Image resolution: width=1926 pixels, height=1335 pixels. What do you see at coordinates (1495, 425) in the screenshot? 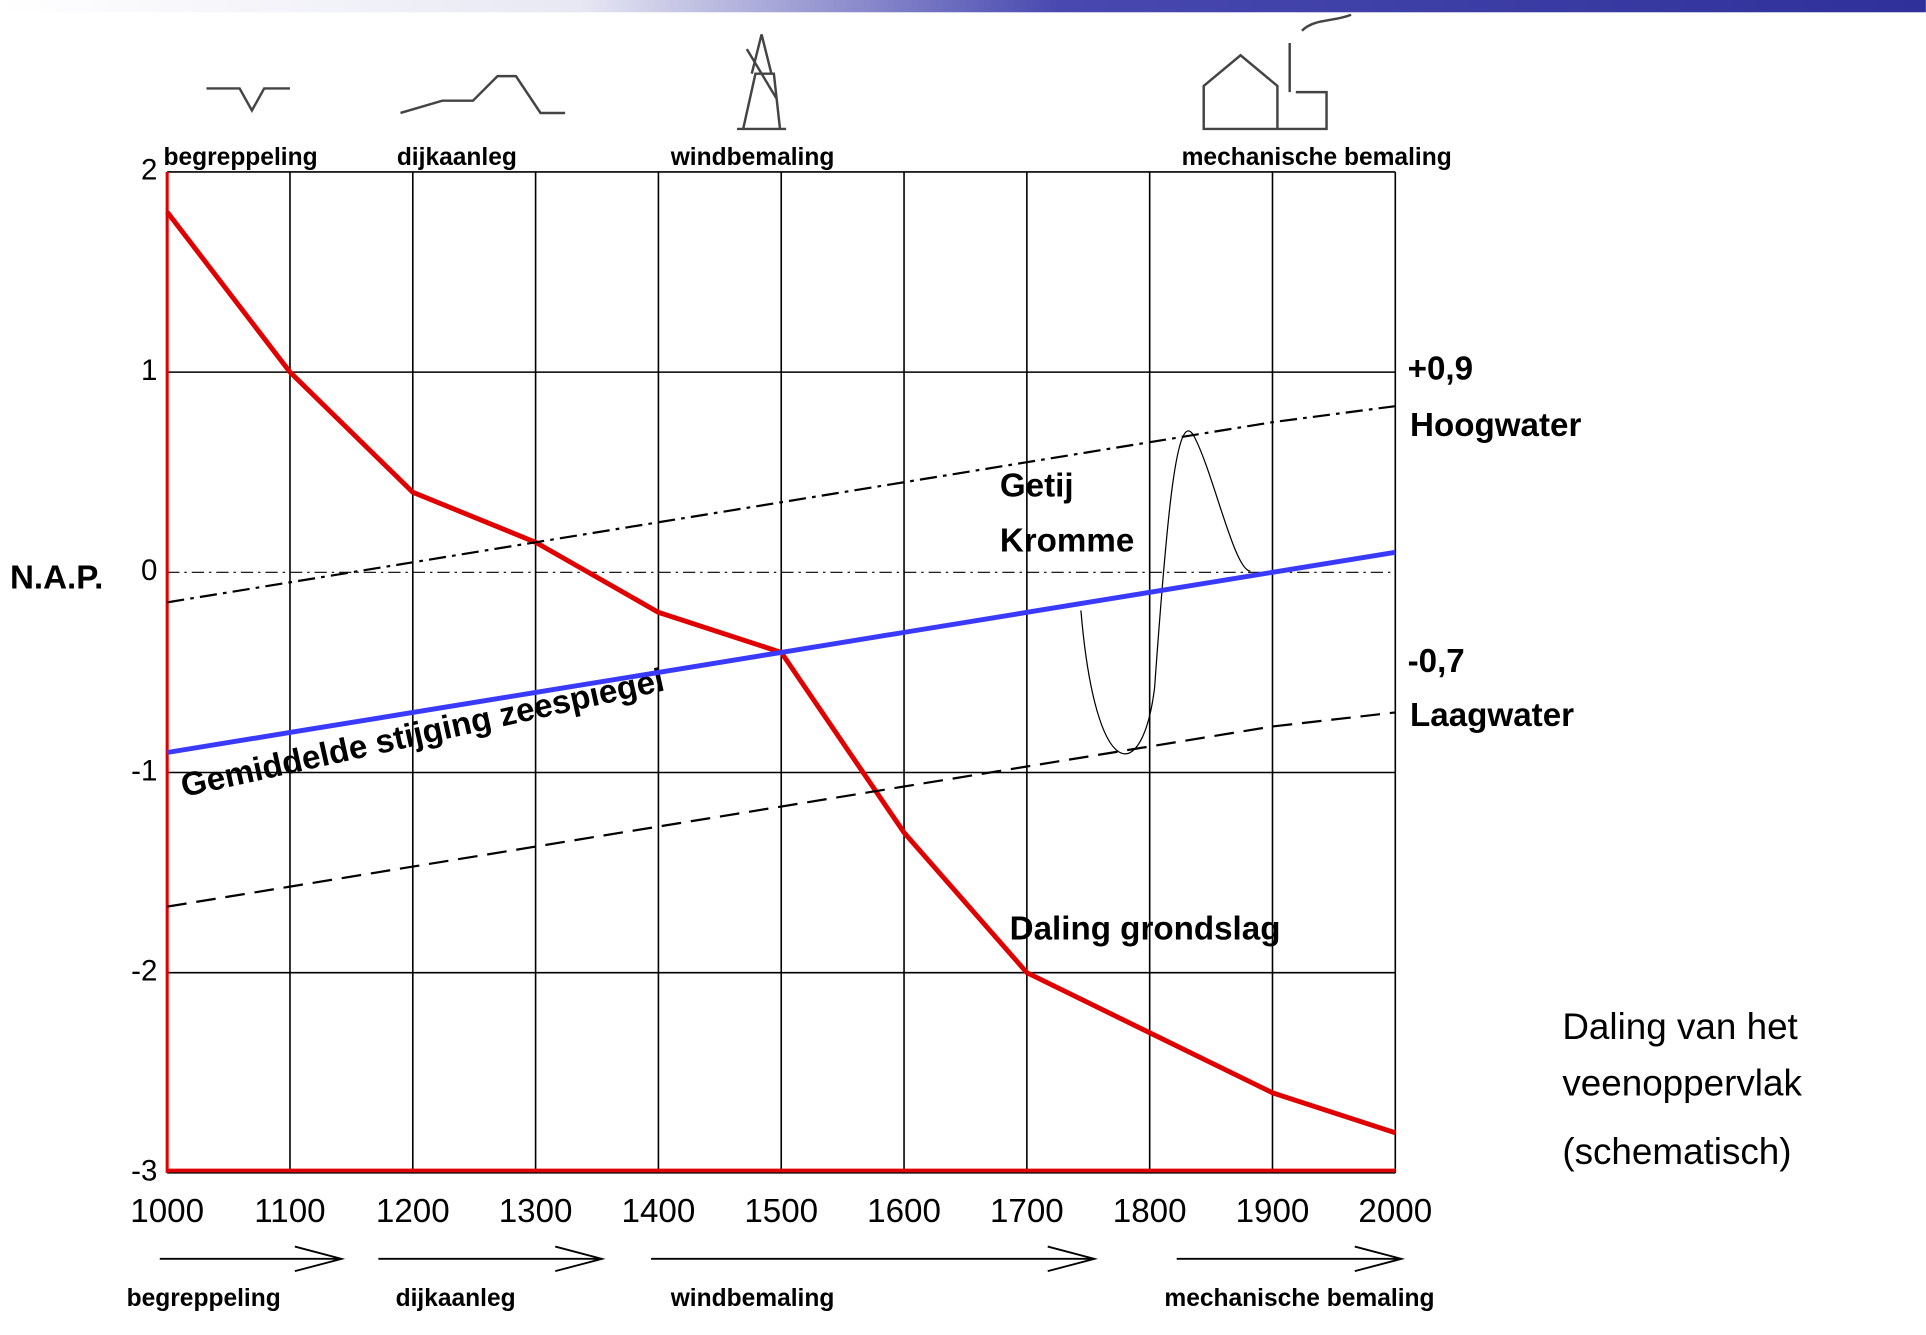
I see `annotation: Hoogwater` at bounding box center [1495, 425].